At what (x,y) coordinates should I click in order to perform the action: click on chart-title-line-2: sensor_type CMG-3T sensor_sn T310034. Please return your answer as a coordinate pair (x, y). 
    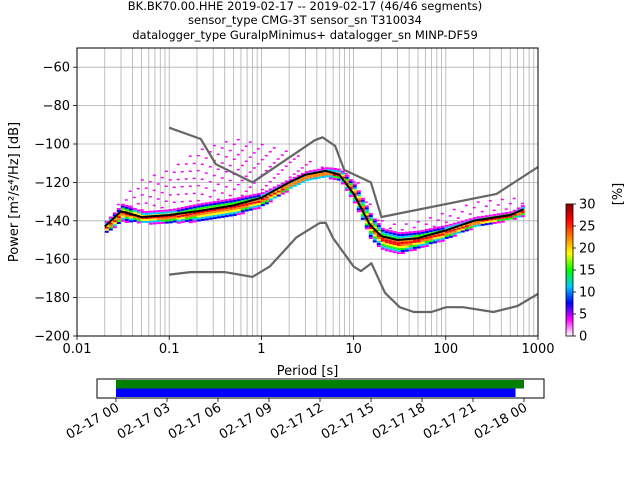
    Looking at the image, I should click on (305, 20).